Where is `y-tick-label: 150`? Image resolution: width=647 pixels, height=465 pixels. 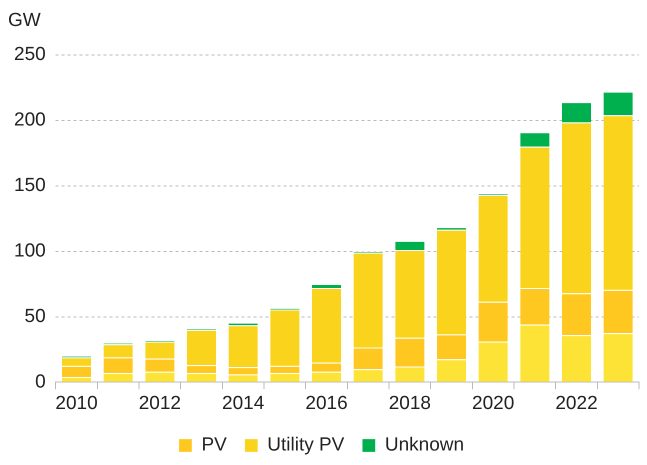
y-tick-label: 150 is located at coordinates (30, 185).